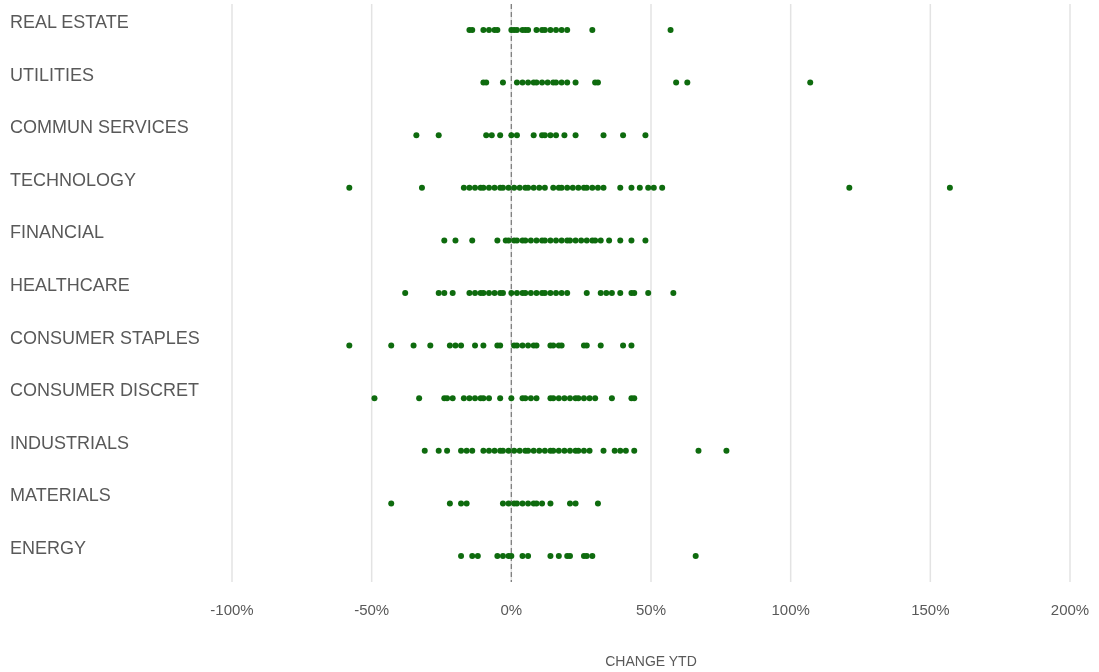 The height and width of the screenshot is (672, 1099). What do you see at coordinates (99, 127) in the screenshot?
I see `y-tick-label: COMMUN SERVICES` at bounding box center [99, 127].